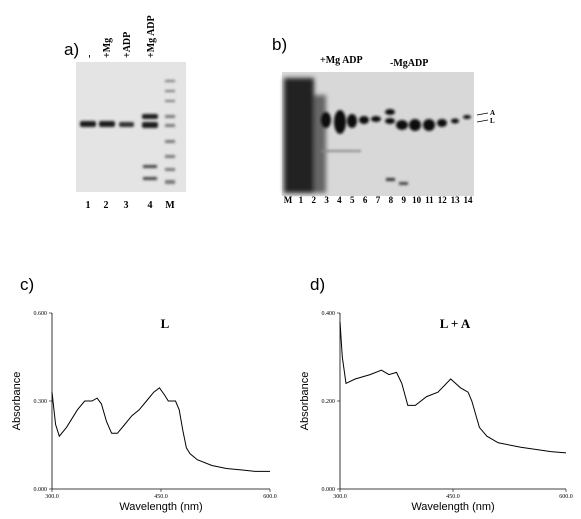 The width and height of the screenshot is (581, 519). Describe the element at coordinates (378, 200) in the screenshot. I see `lane-label: 7` at that location.